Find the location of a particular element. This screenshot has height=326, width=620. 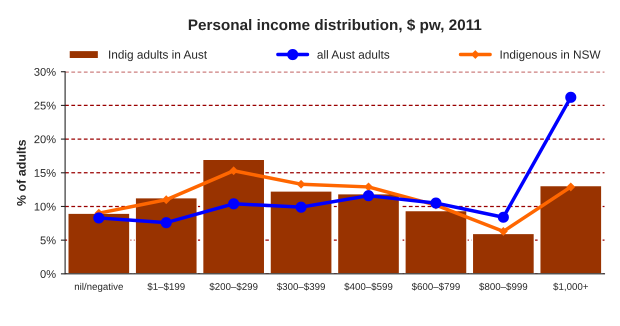

y-tick-label: 5% is located at coordinates (48, 240).